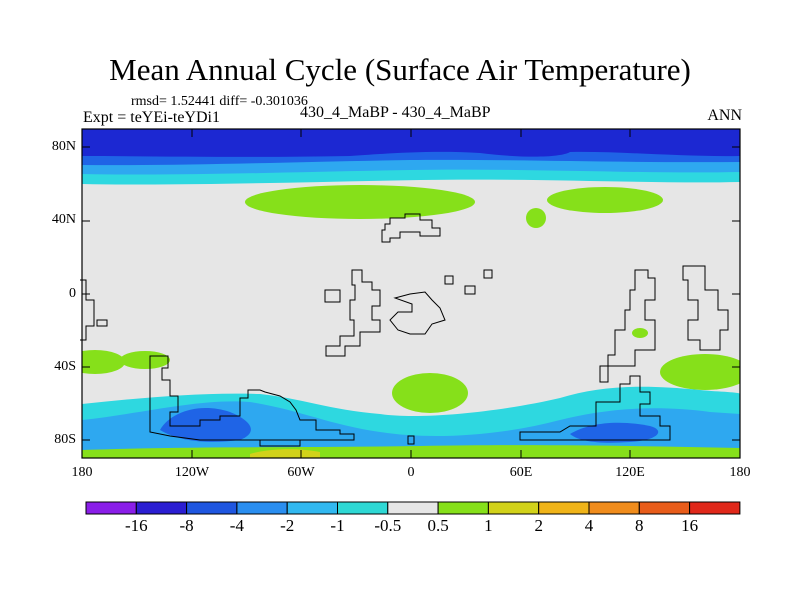 Image resolution: width=800 pixels, height=600 pixels. I want to click on warm-patch-south-west, so click(103, 362).